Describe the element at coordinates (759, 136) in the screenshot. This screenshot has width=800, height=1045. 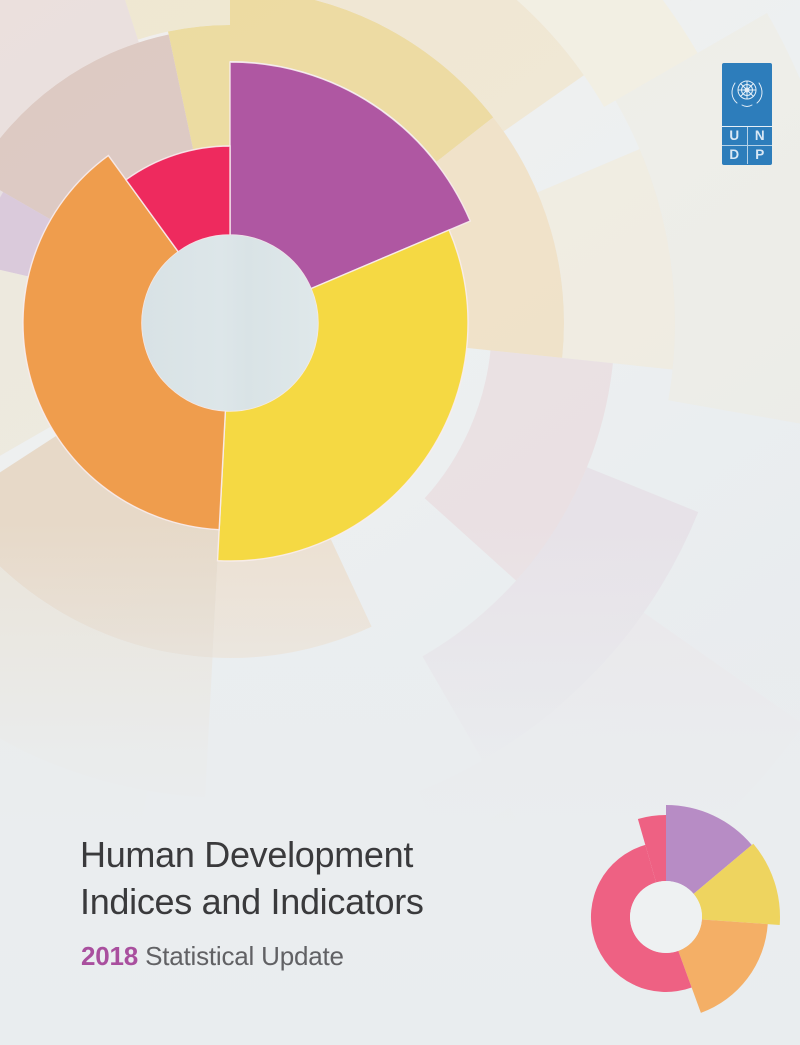
I see `logo-letter: N` at that location.